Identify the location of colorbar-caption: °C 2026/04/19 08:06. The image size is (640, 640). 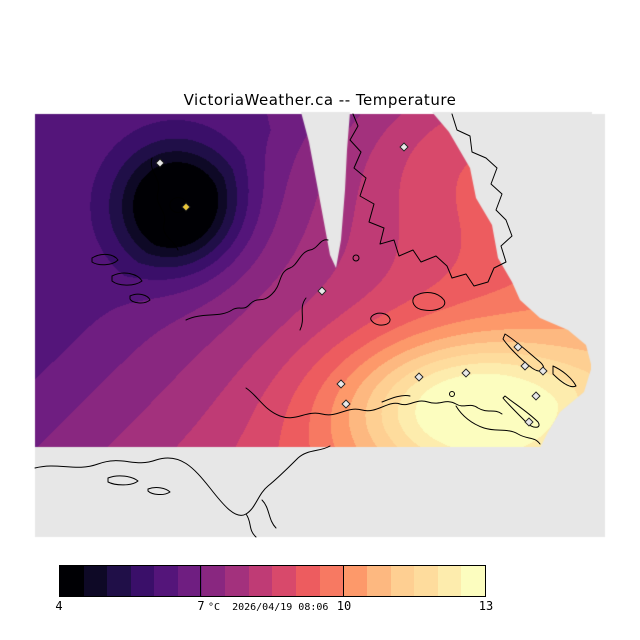
(268, 607).